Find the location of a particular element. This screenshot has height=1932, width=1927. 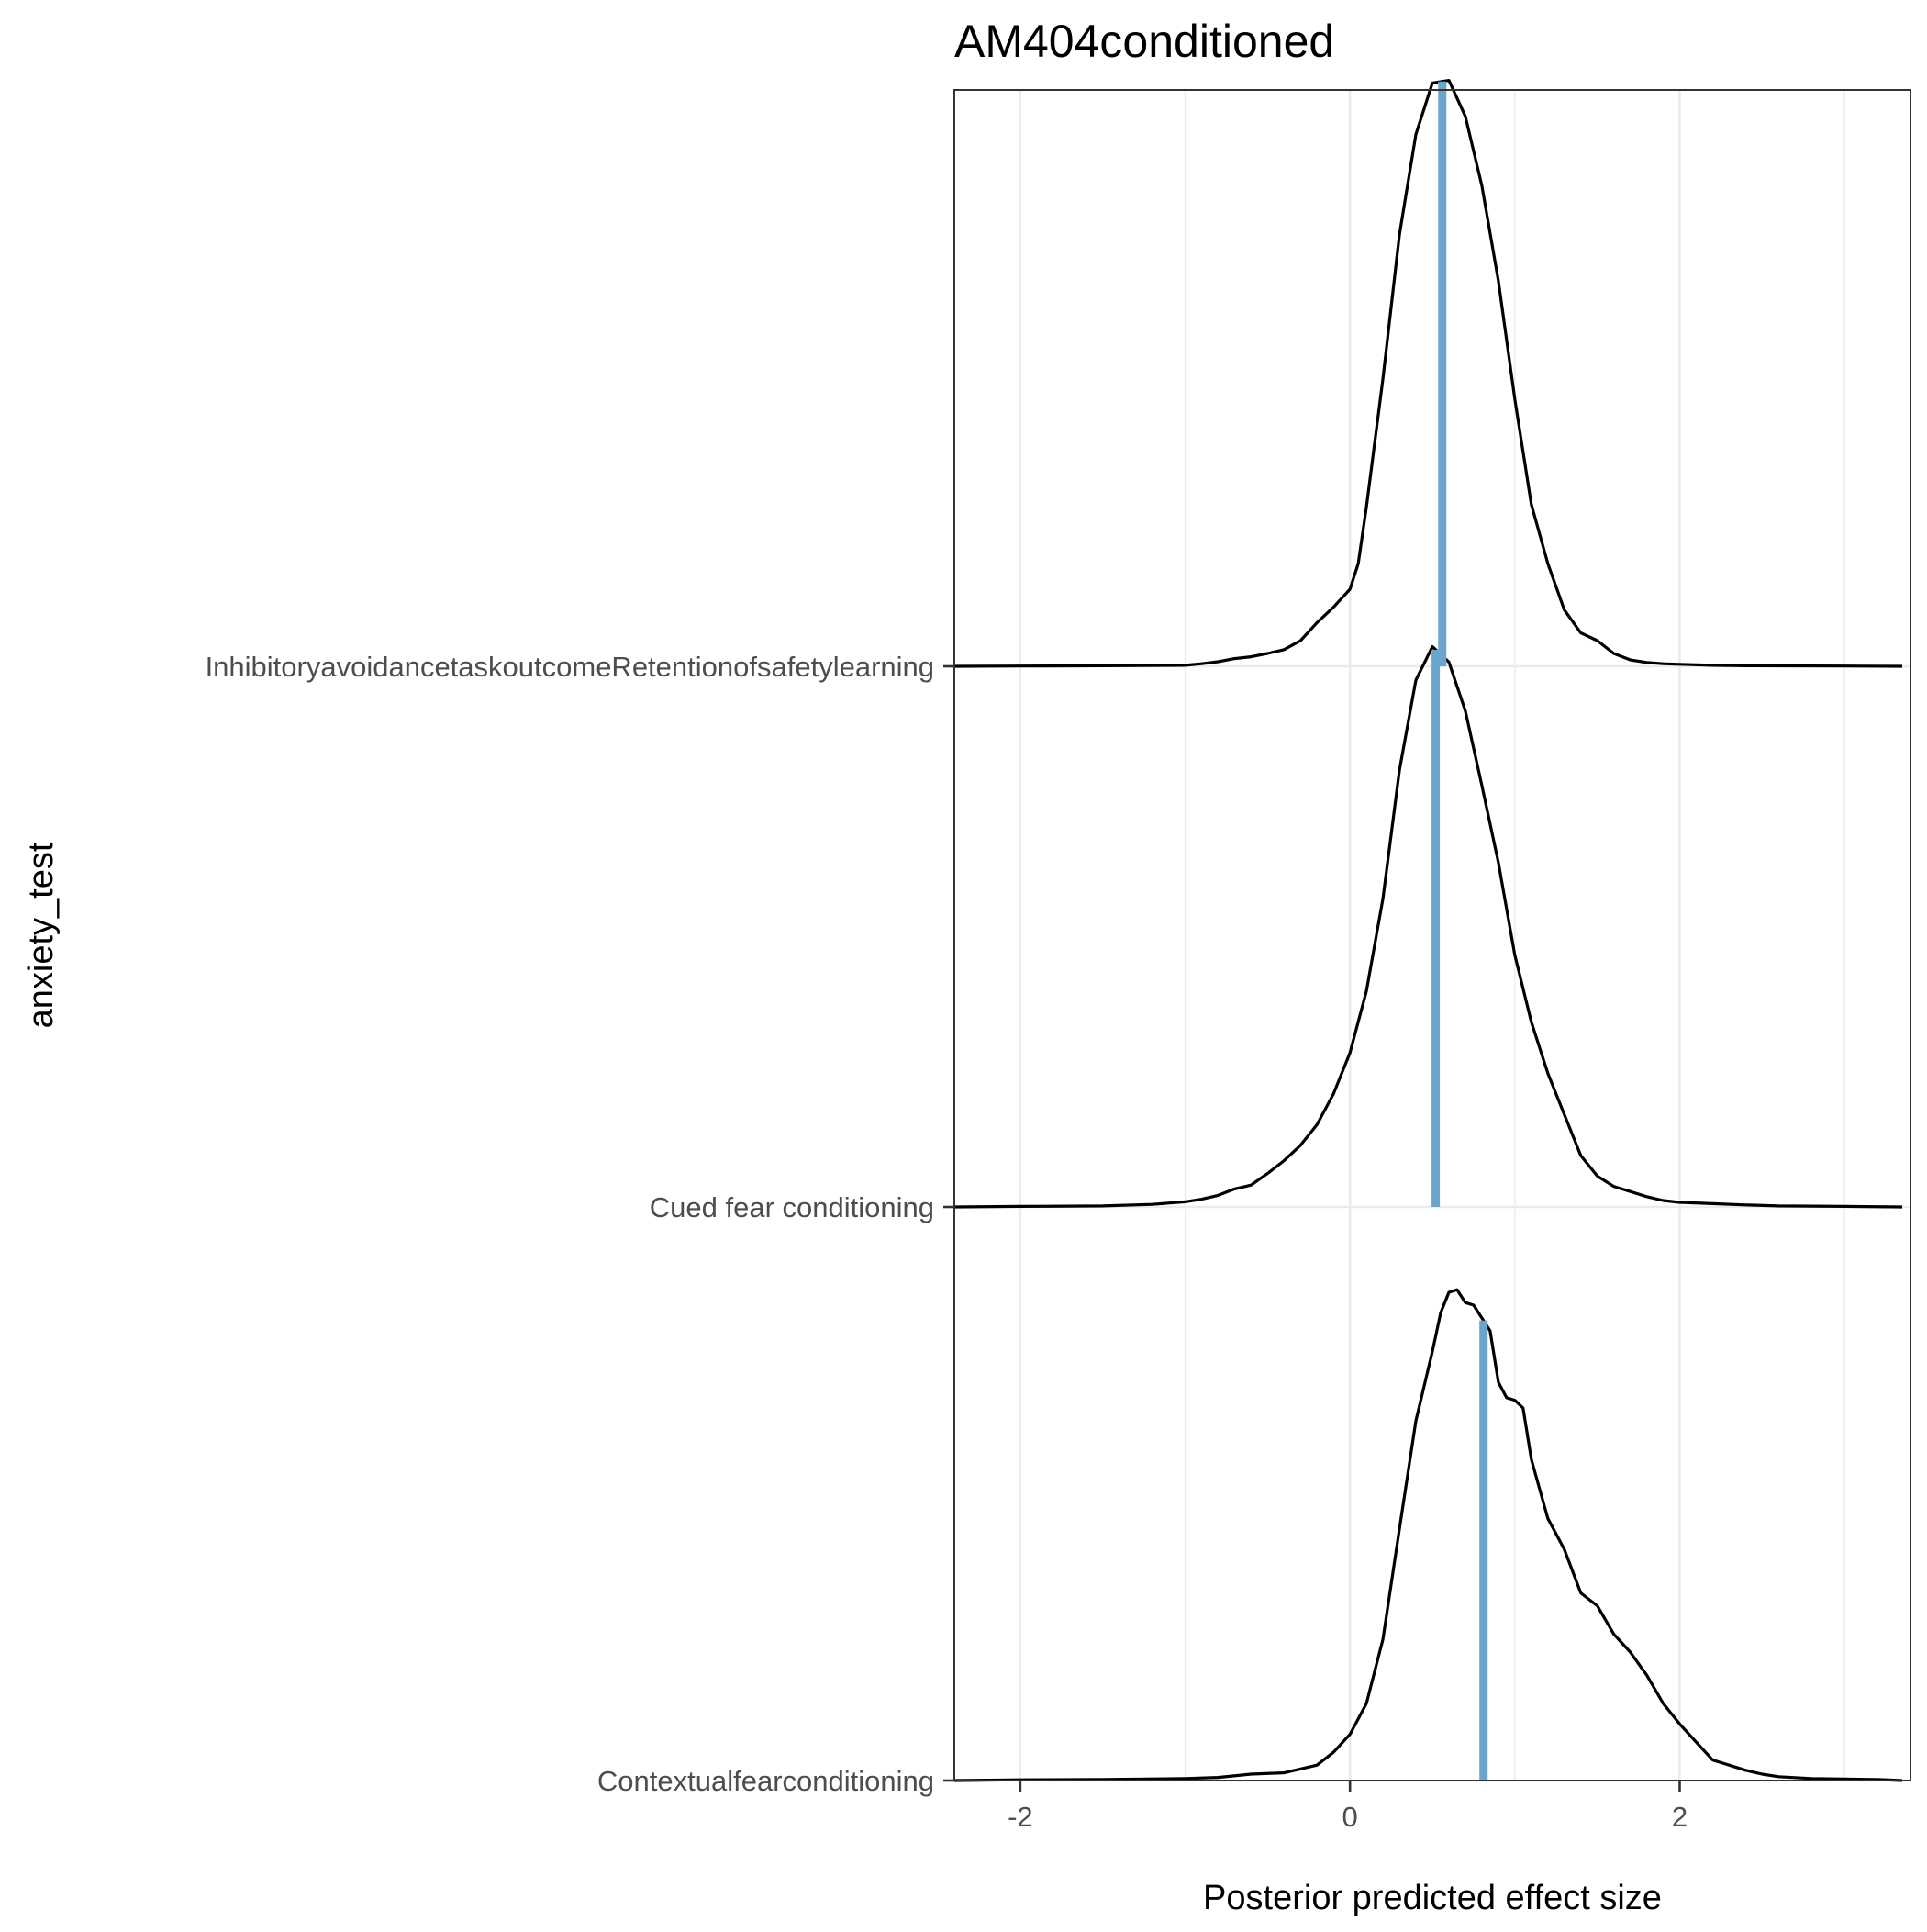

x-tick-label-2: 2 is located at coordinates (1680, 1817).